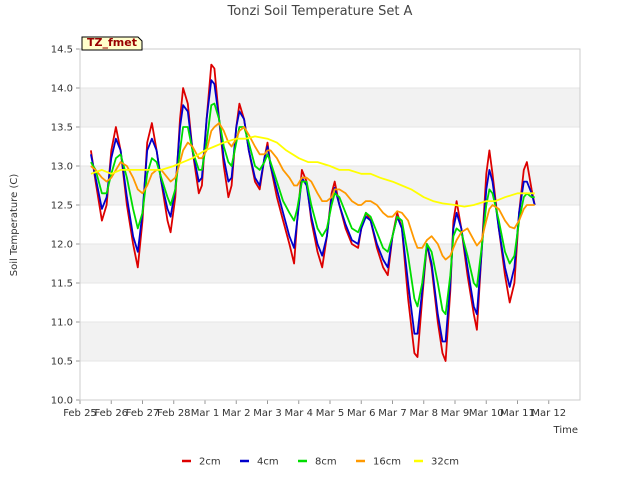  What do you see at coordinates (312, 171) in the screenshot?
I see `series-line-32cm` at bounding box center [312, 171].